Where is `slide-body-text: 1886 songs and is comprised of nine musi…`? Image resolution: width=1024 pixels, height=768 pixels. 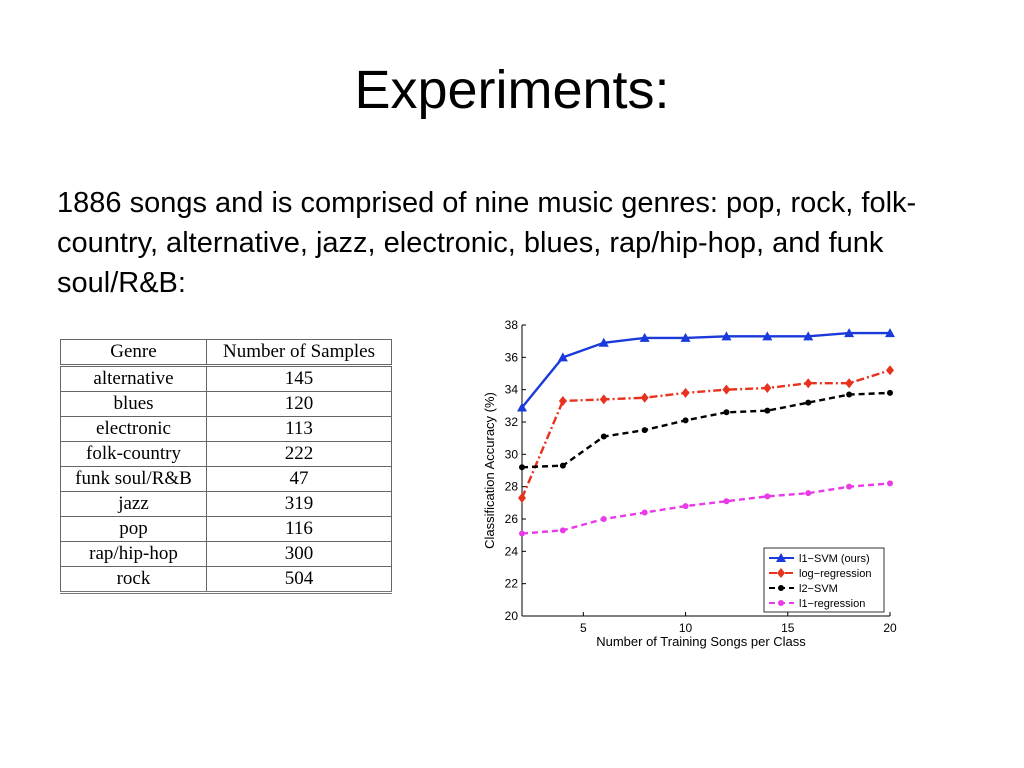 slide-body-text: 1886 songs and is comprised of nine musi… is located at coordinates (487, 243).